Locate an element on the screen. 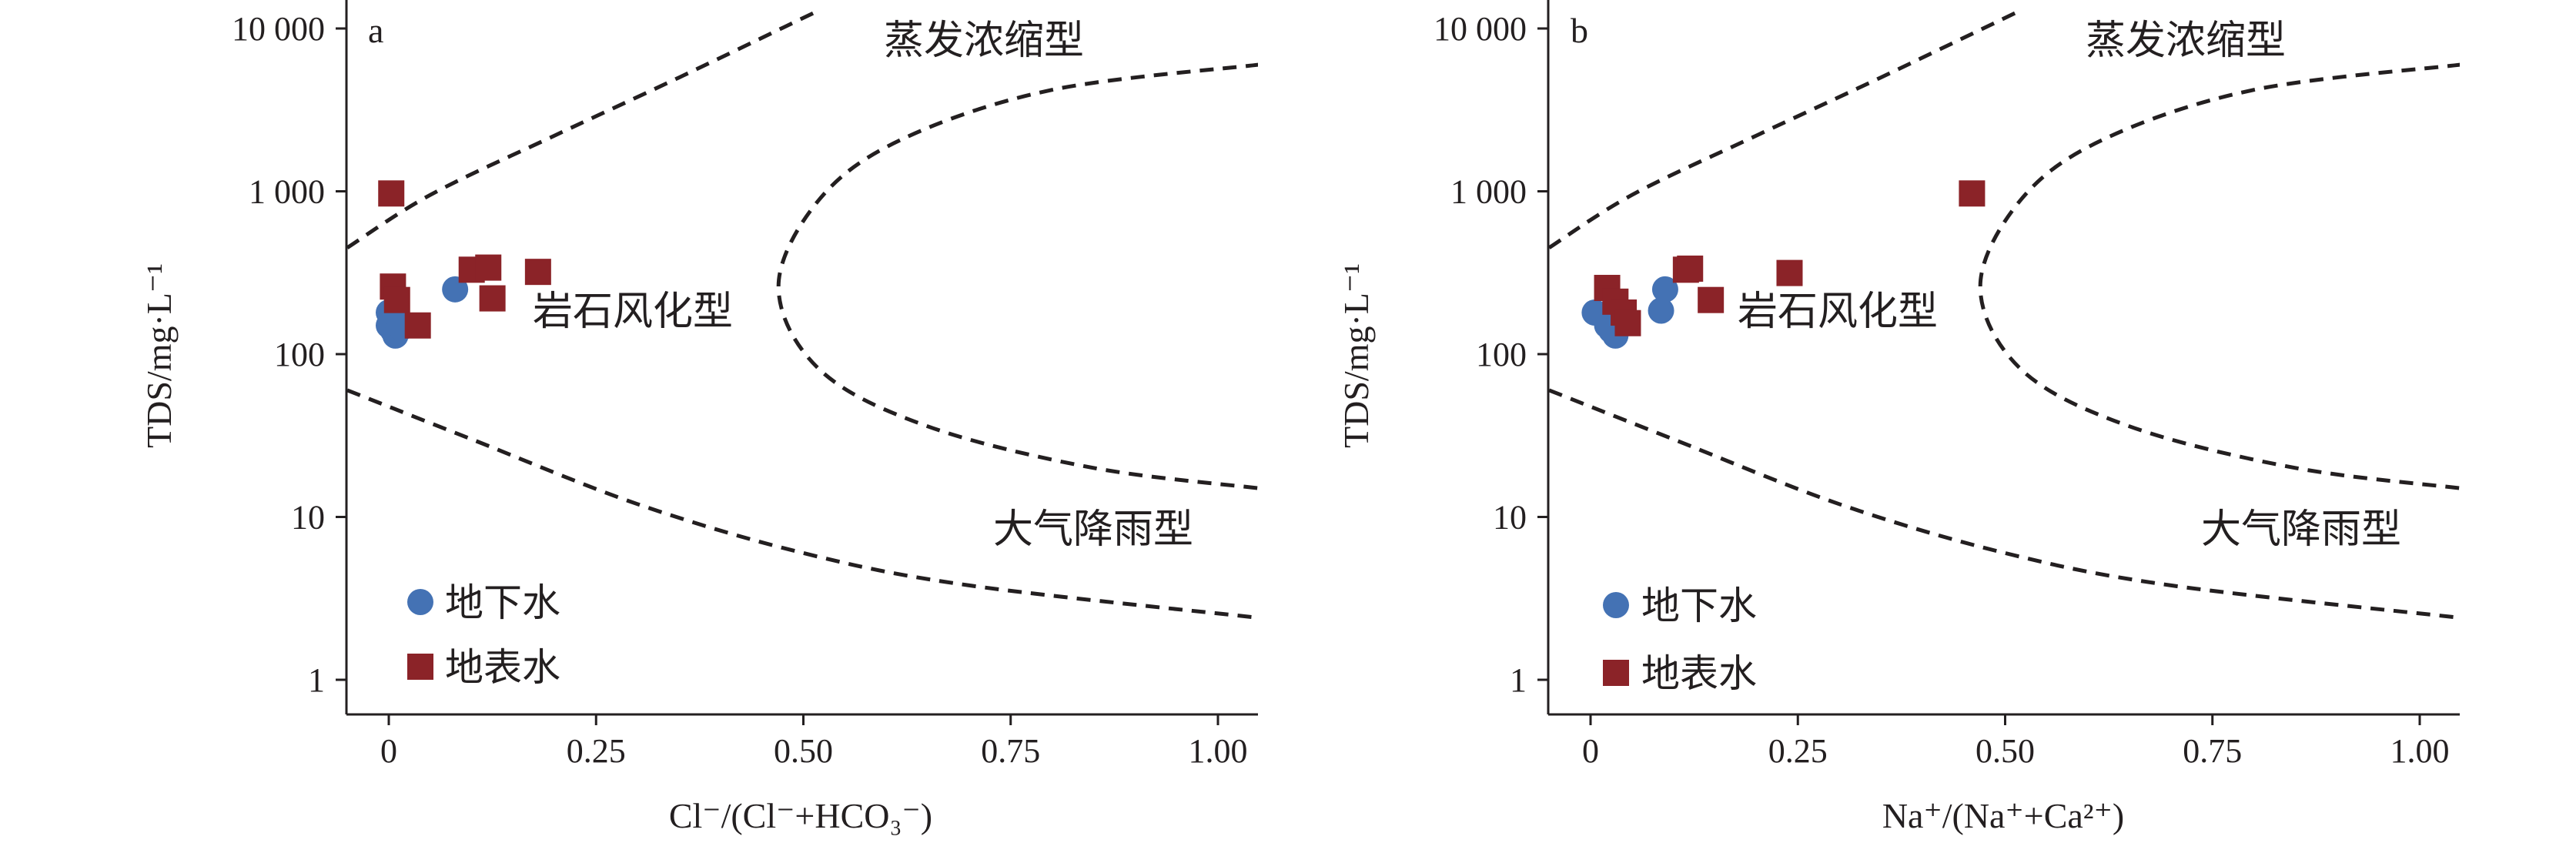  x-axis-title: Cl⁻/(Cl⁻+HCO₃⁻) is located at coordinates (801, 816).